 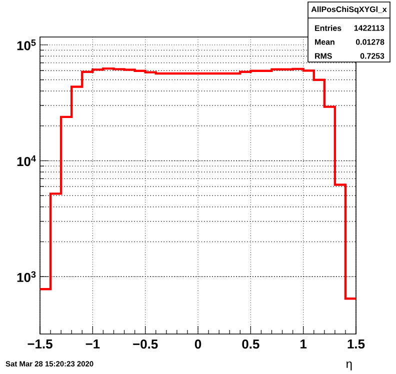 I want to click on x-tick-label: 1.5, so click(x=356, y=344).